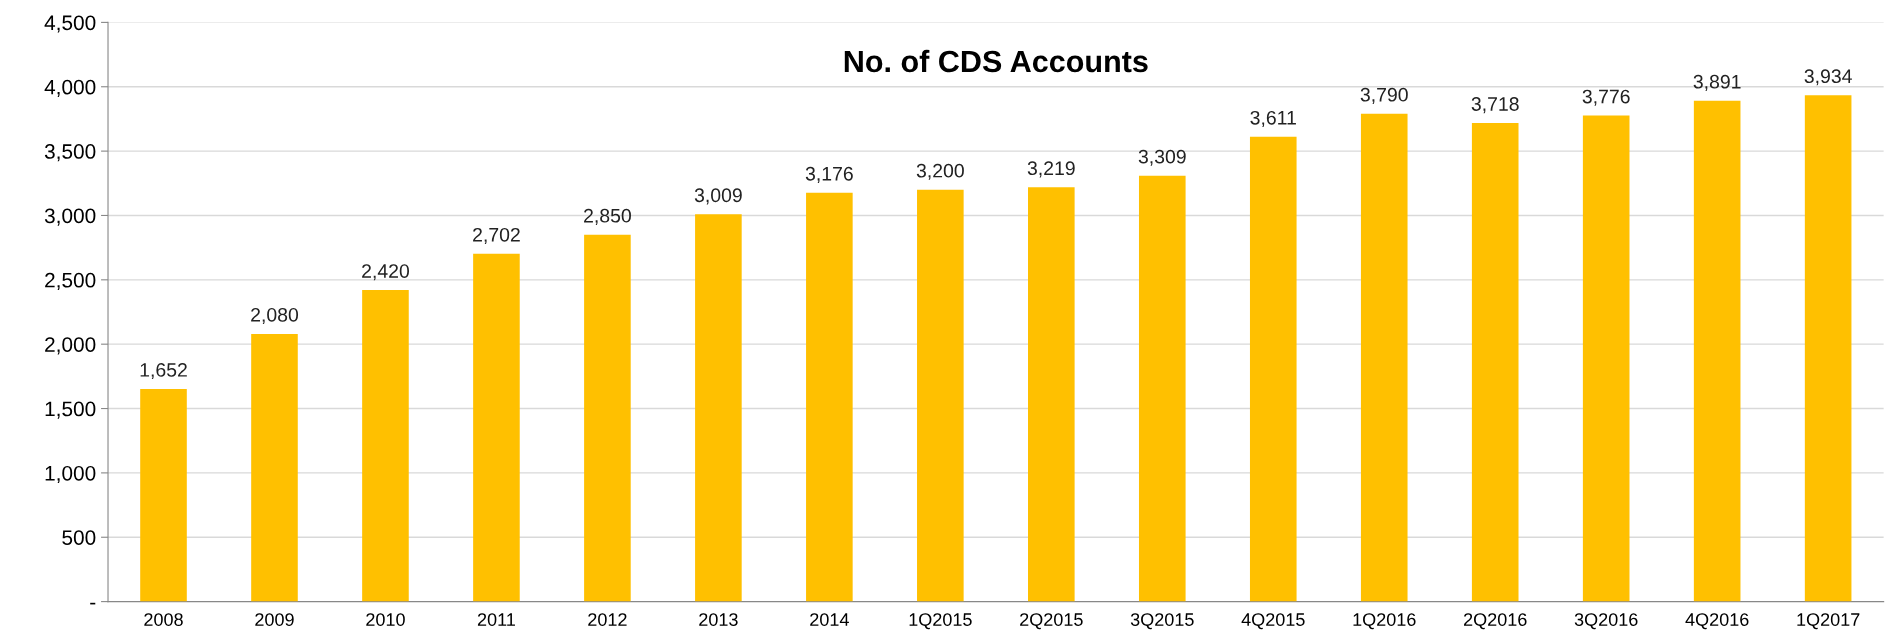 The width and height of the screenshot is (1895, 640). What do you see at coordinates (1717, 621) in the screenshot?
I see `x-tick-label: 4Q2016` at bounding box center [1717, 621].